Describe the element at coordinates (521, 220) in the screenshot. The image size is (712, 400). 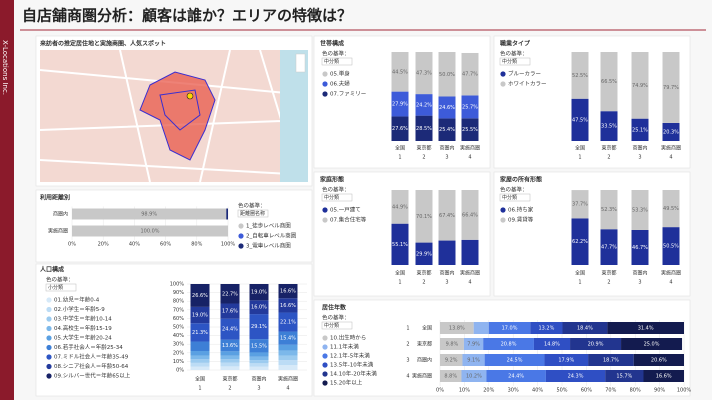
I see `legend-label: 09.賃貸等` at that location.